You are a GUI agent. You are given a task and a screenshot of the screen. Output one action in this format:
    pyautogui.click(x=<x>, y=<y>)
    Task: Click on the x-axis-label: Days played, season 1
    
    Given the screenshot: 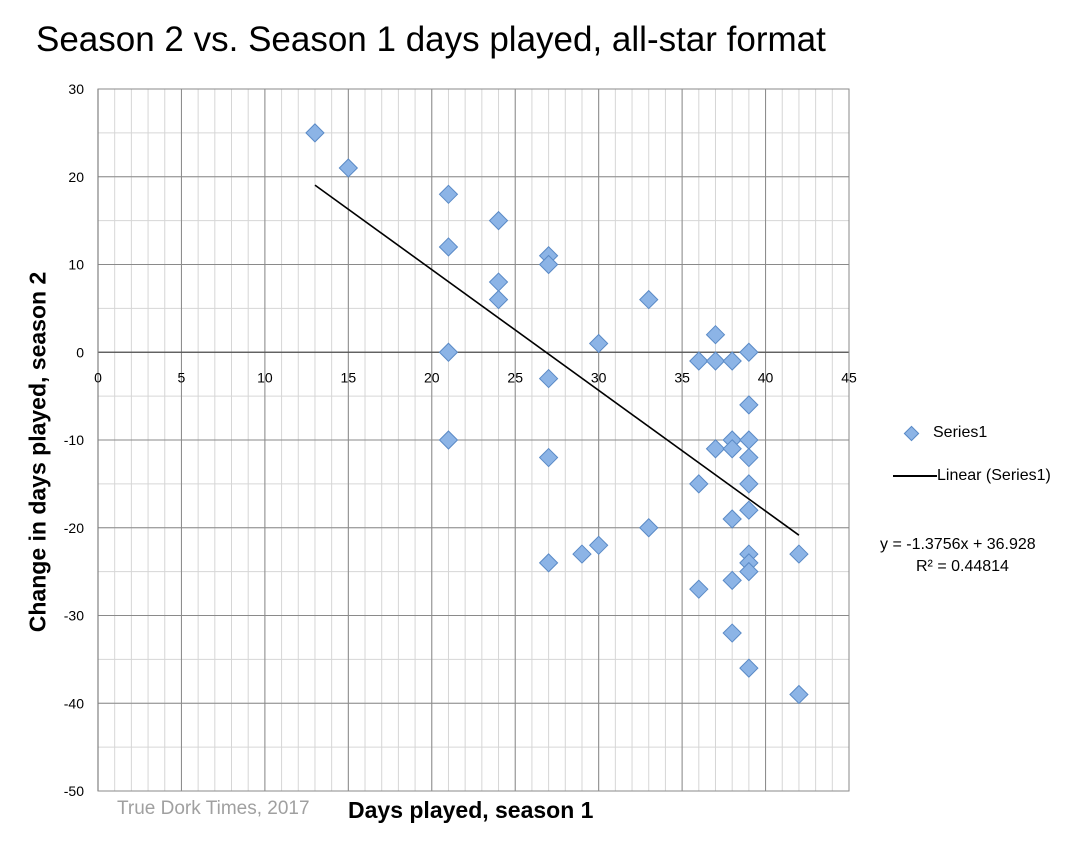 What is the action you would take?
    pyautogui.click(x=471, y=810)
    